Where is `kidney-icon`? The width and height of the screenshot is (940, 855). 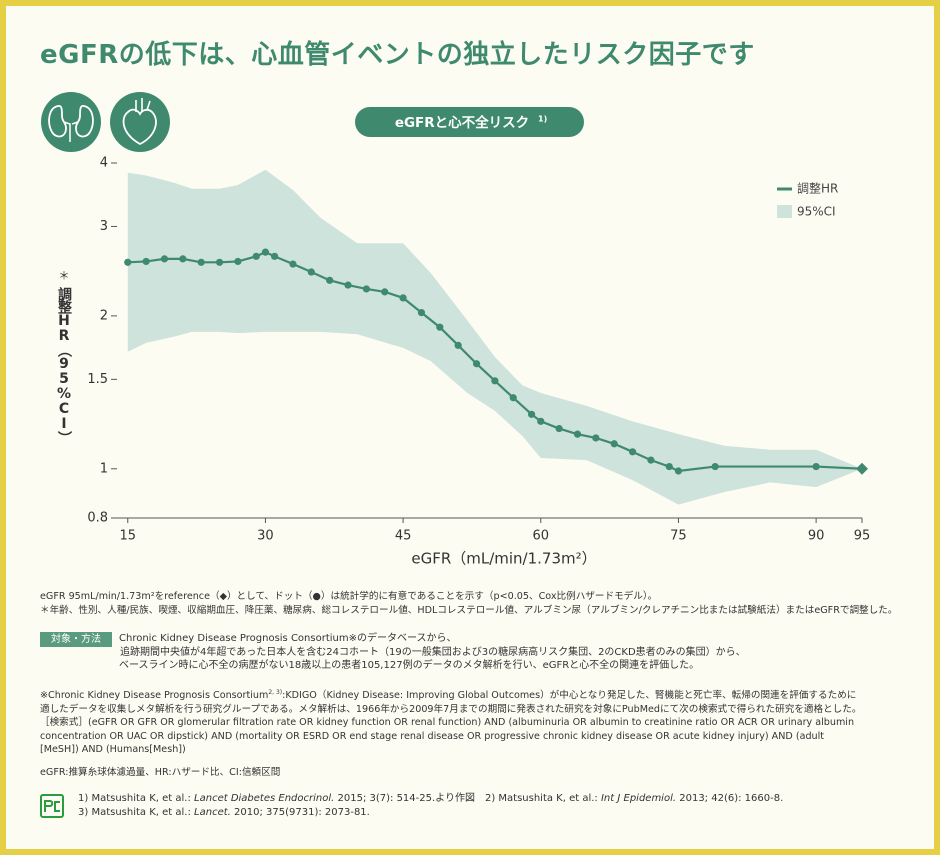
kidney-icon is located at coordinates (71, 122).